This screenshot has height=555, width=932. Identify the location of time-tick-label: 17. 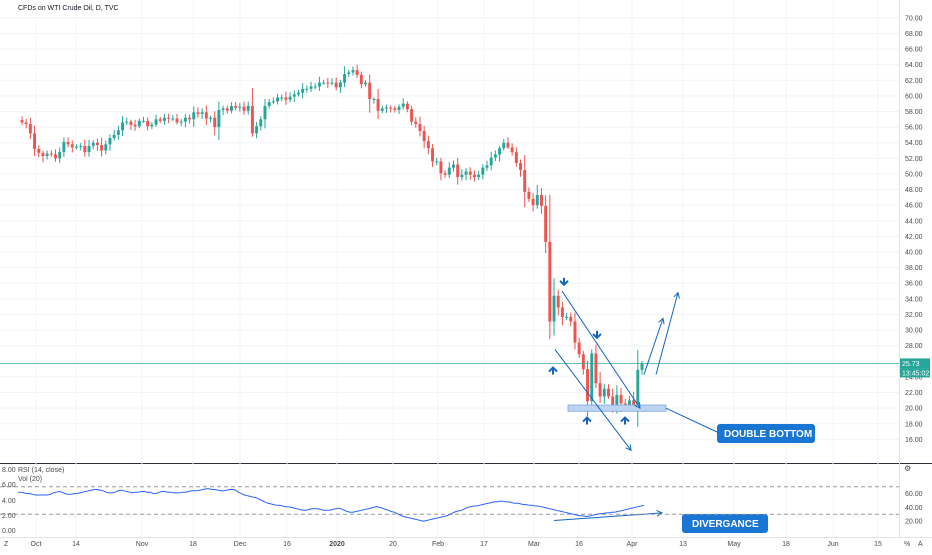
(484, 544).